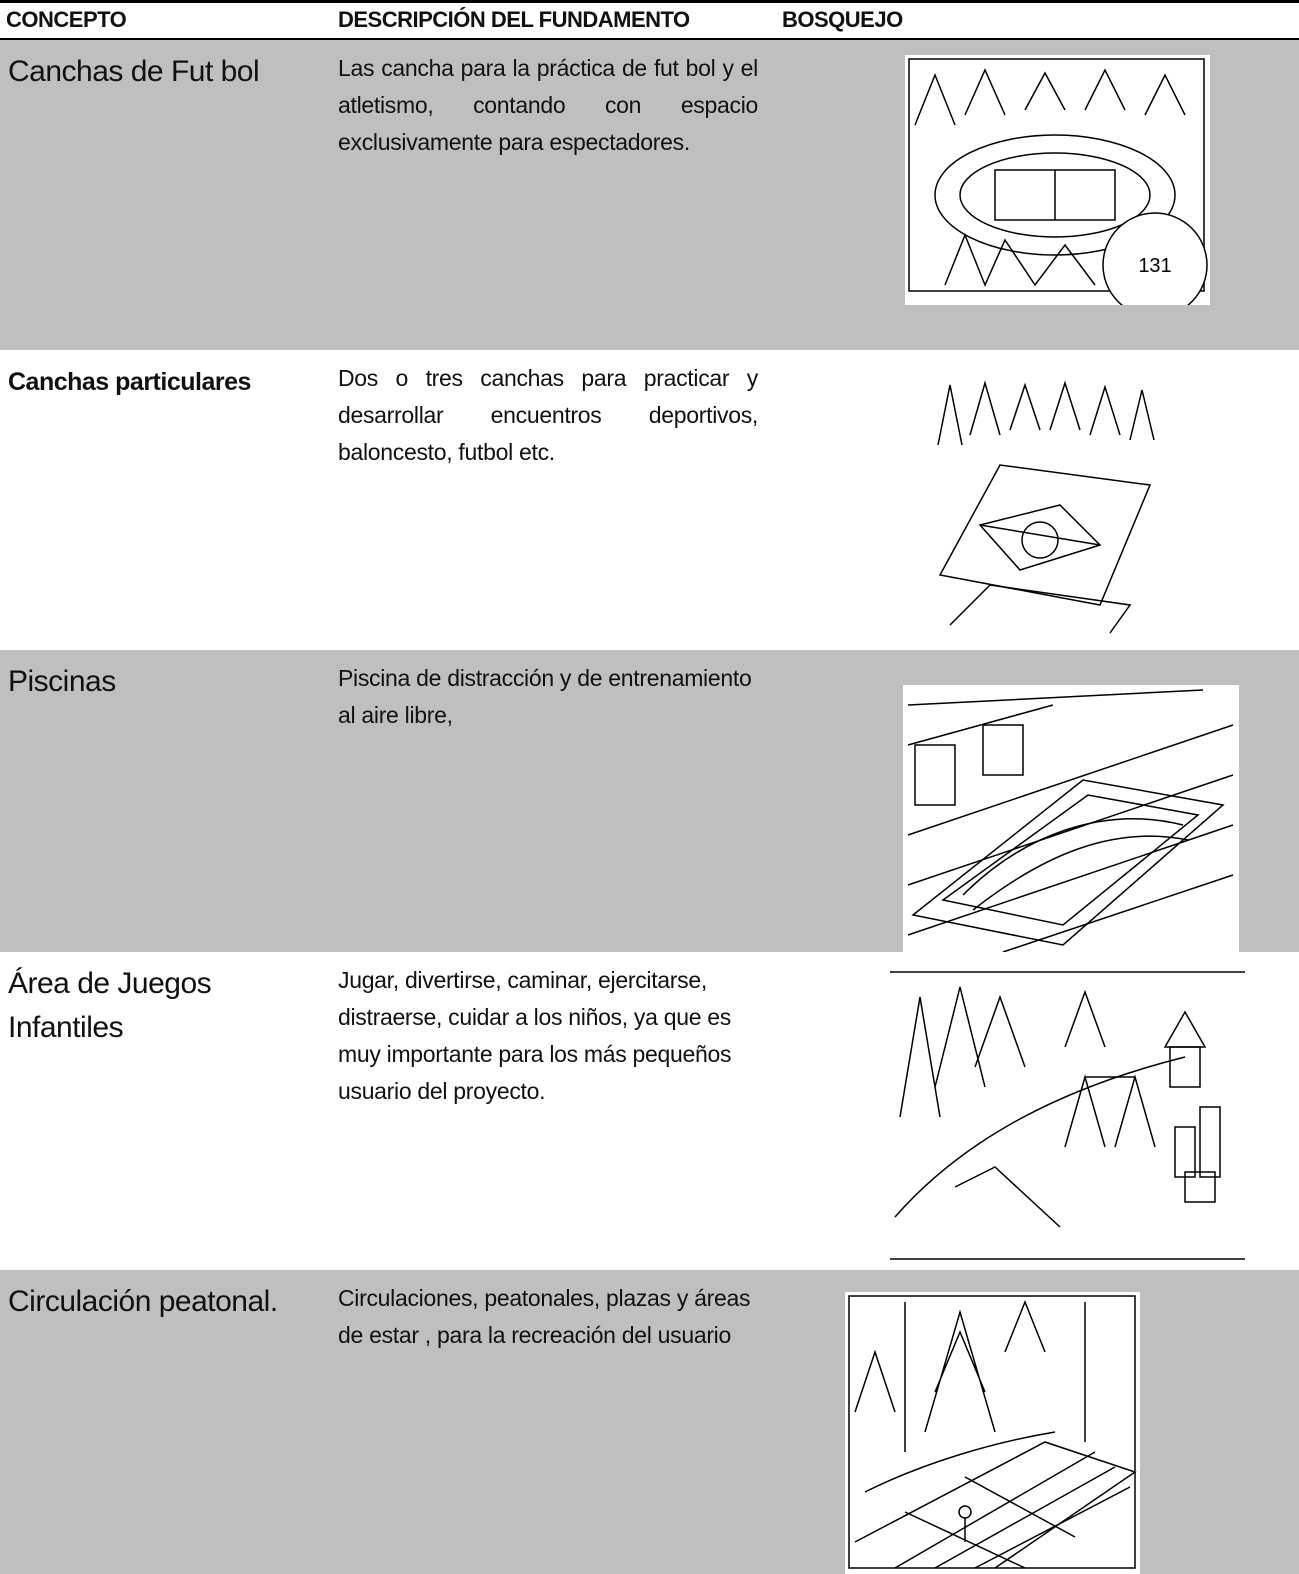  Describe the element at coordinates (62, 681) in the screenshot. I see `concept: Piscinas` at that location.